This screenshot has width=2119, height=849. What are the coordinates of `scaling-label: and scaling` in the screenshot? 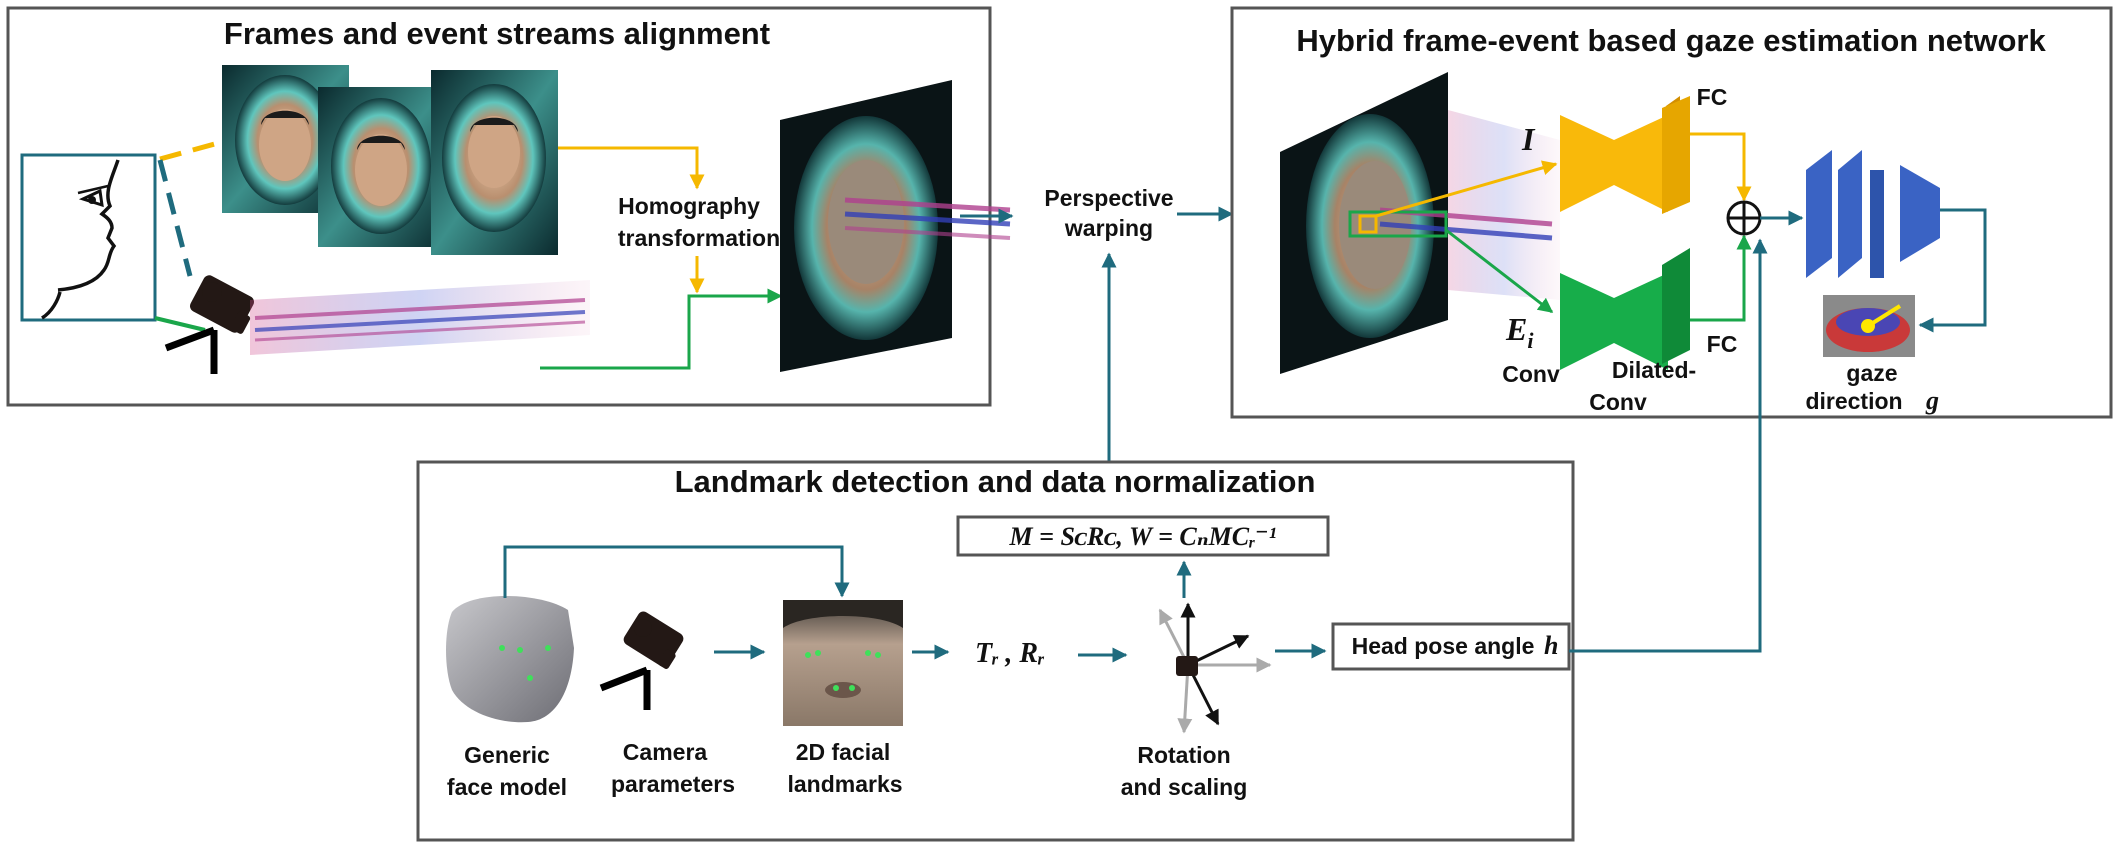 It's located at (1184, 787).